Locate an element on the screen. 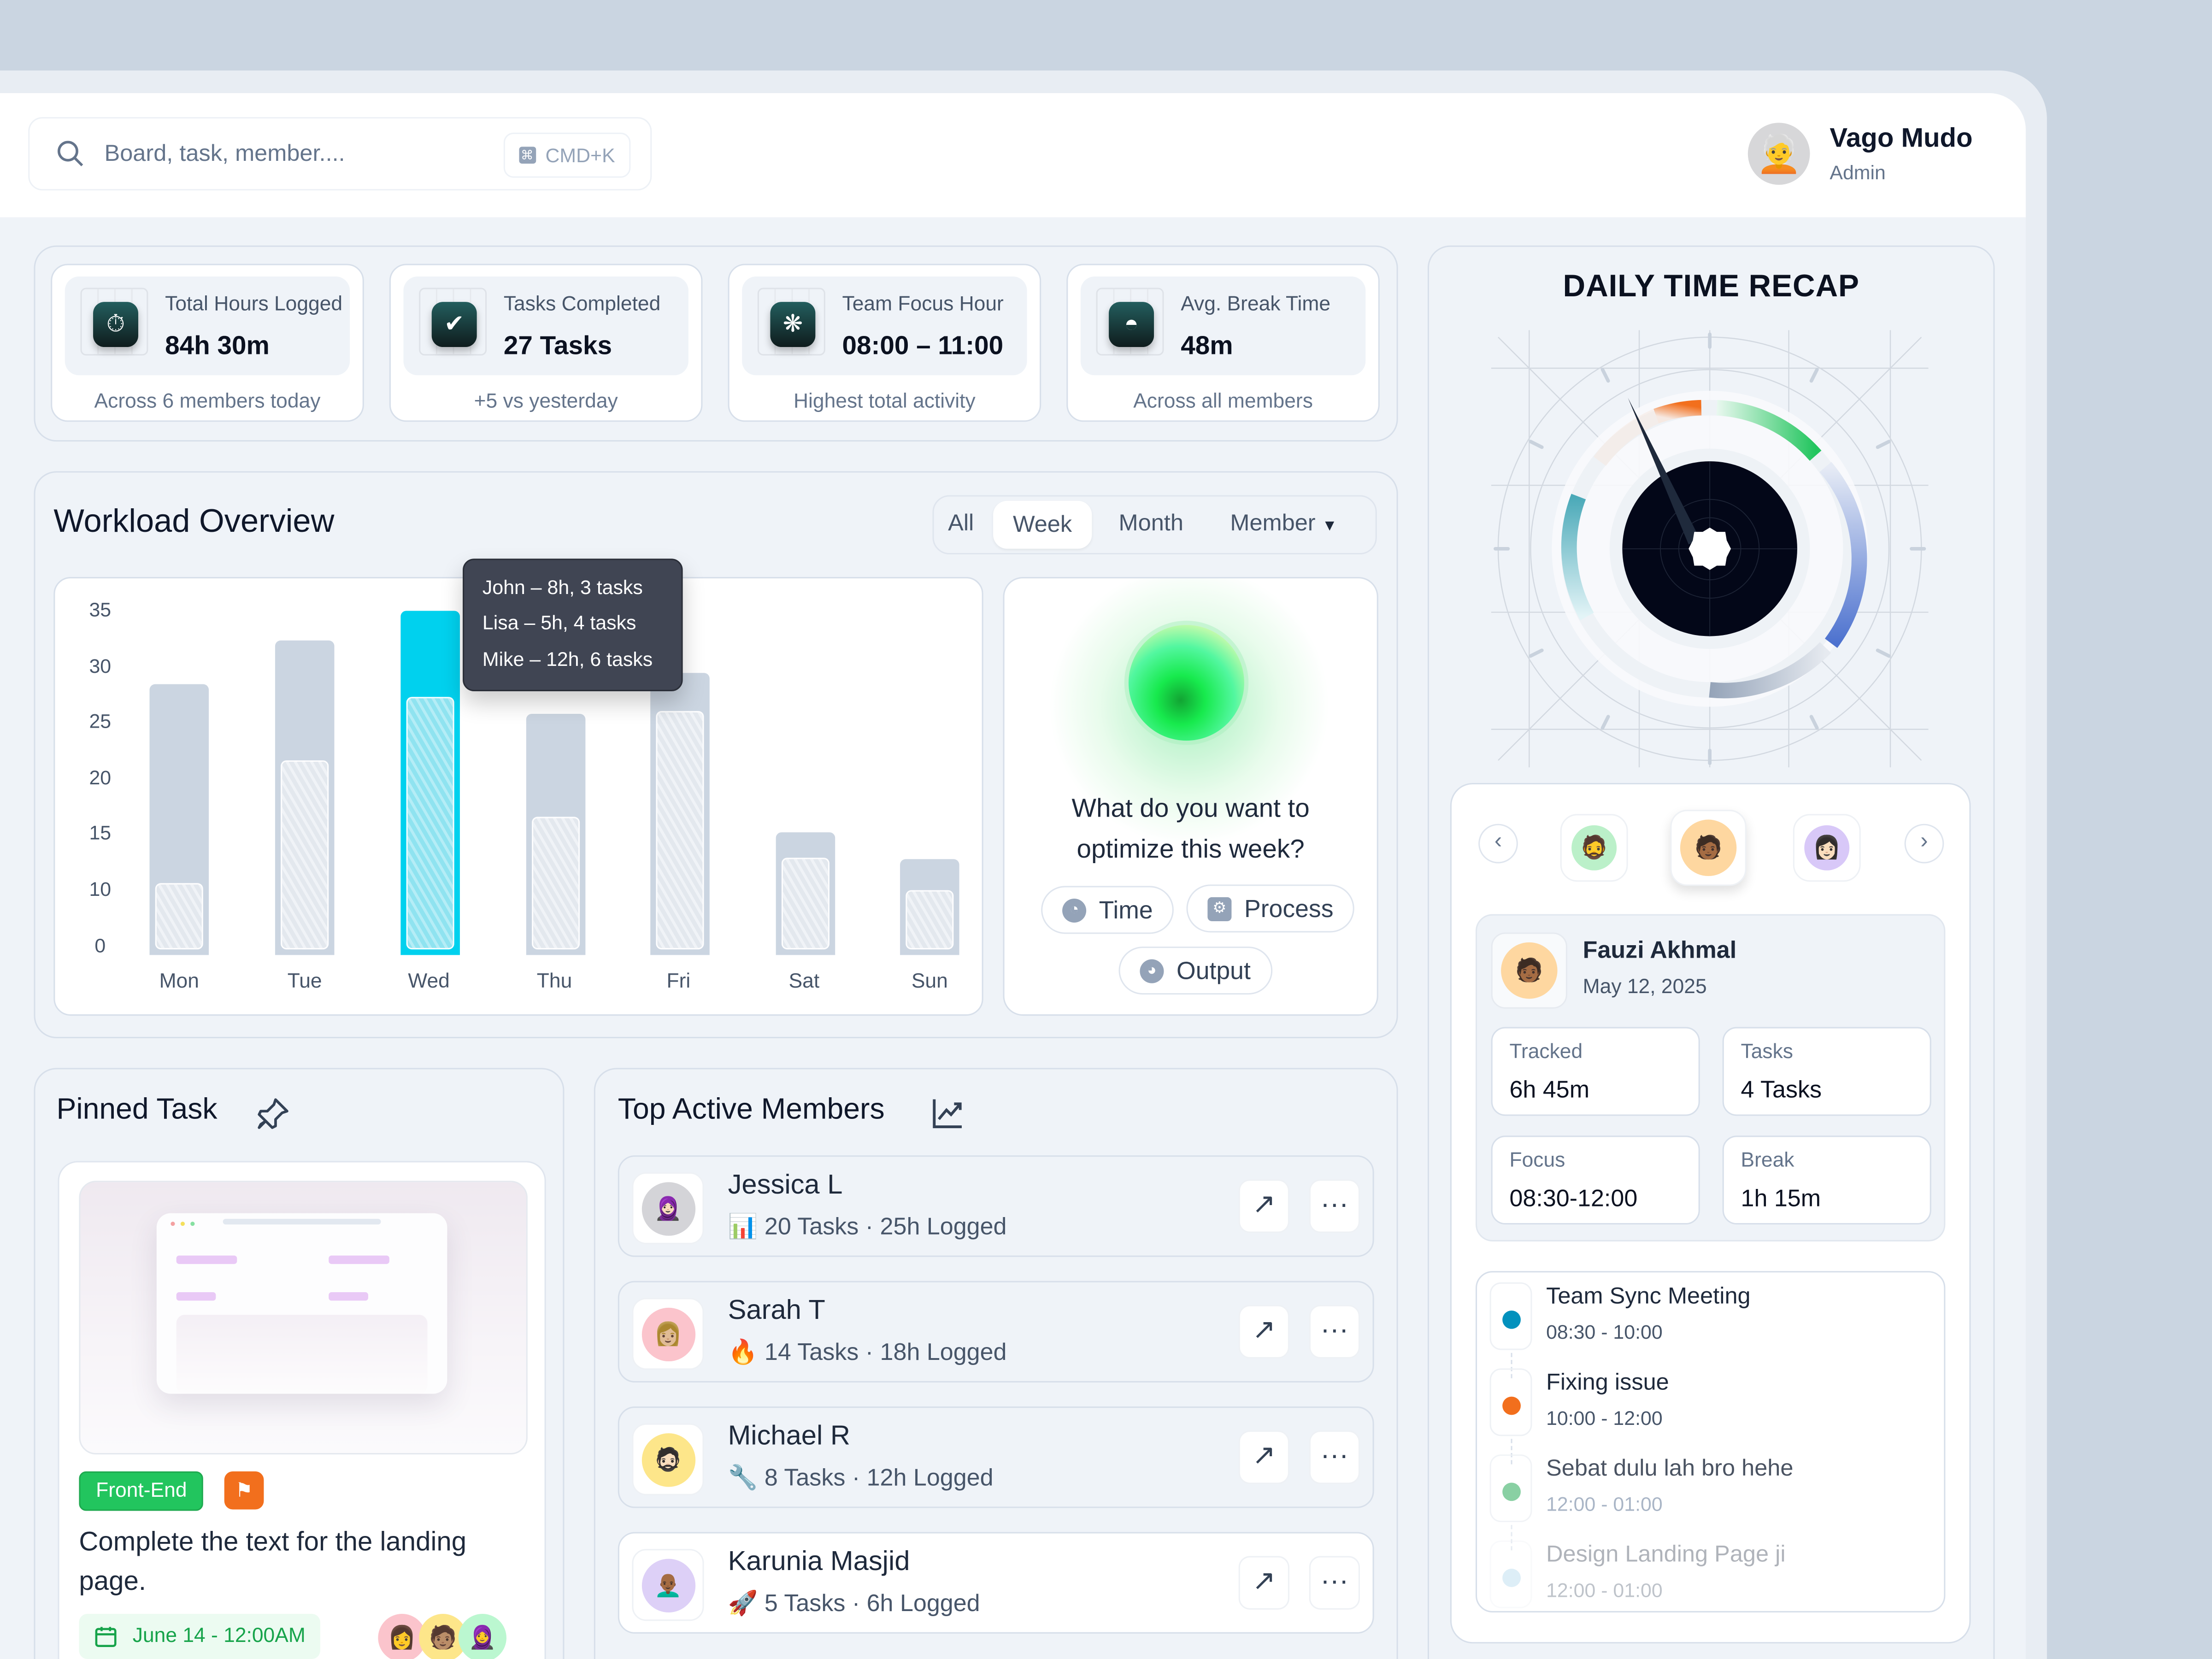  user-profile: 🧑‍🦳 Vago Mudo Admin is located at coordinates (1860, 154).